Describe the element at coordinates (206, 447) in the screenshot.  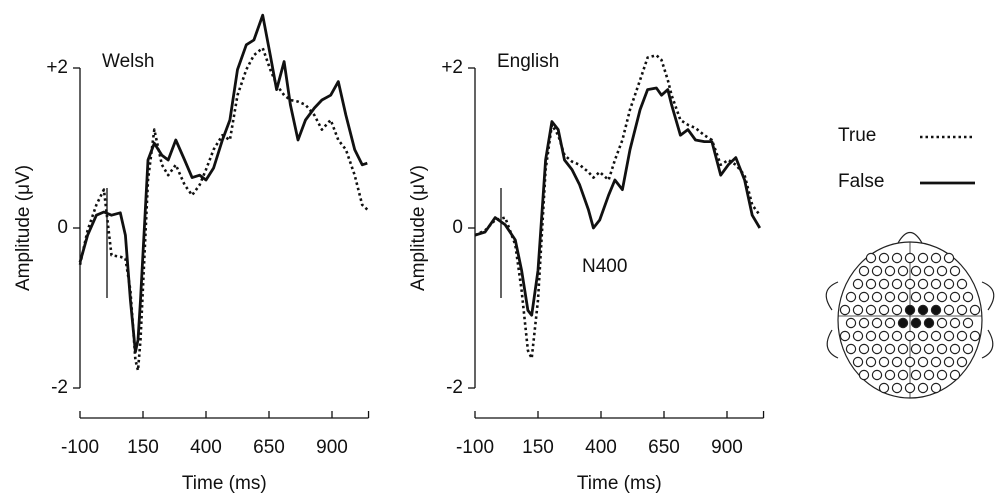
I see `x-tick-label: 400` at that location.